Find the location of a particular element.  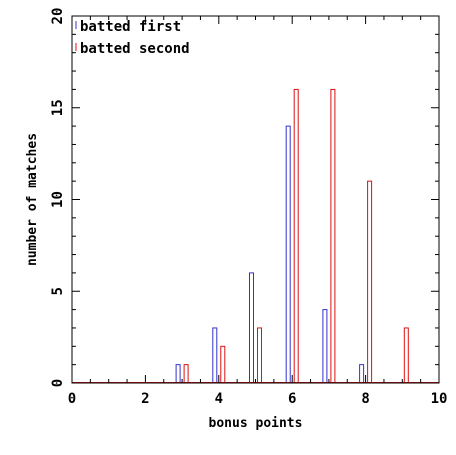

x-tick-label-10: 10 is located at coordinates (439, 399).